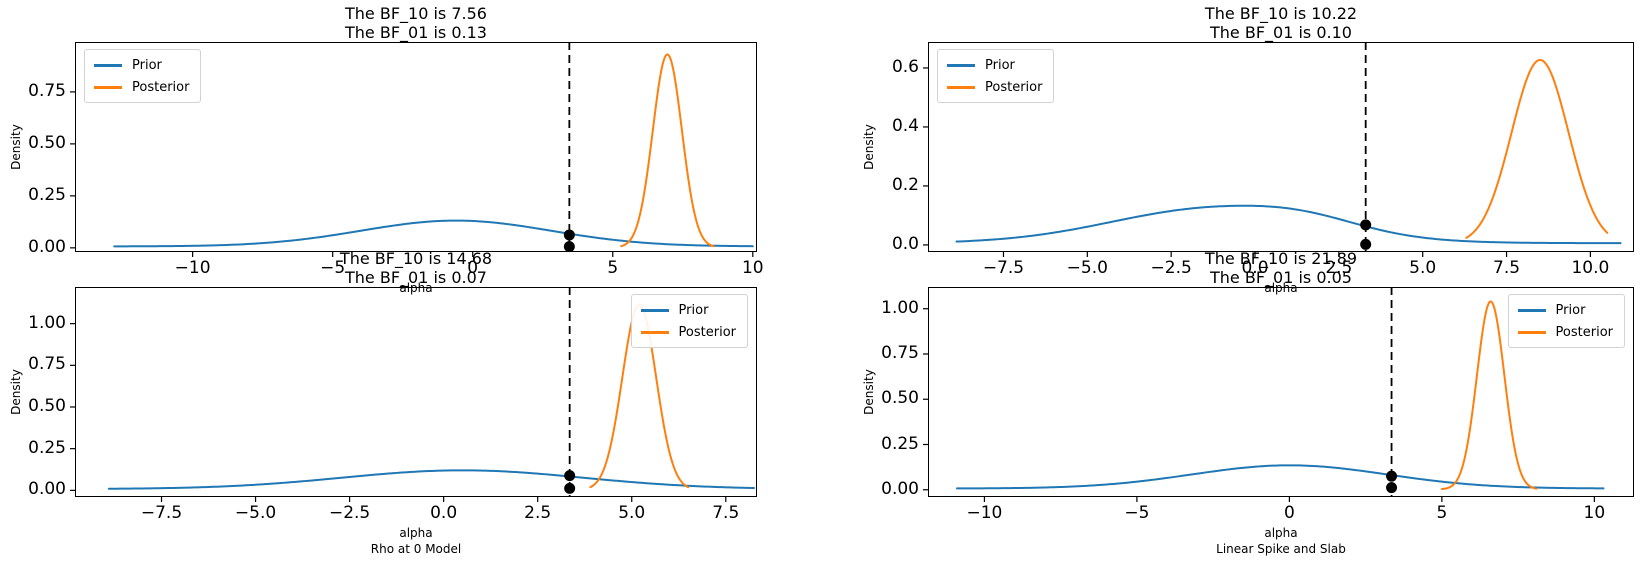 This screenshot has width=1642, height=585. Describe the element at coordinates (47, 447) in the screenshot. I see `plot-bottom-left-y-tick-label: 0.25` at that location.